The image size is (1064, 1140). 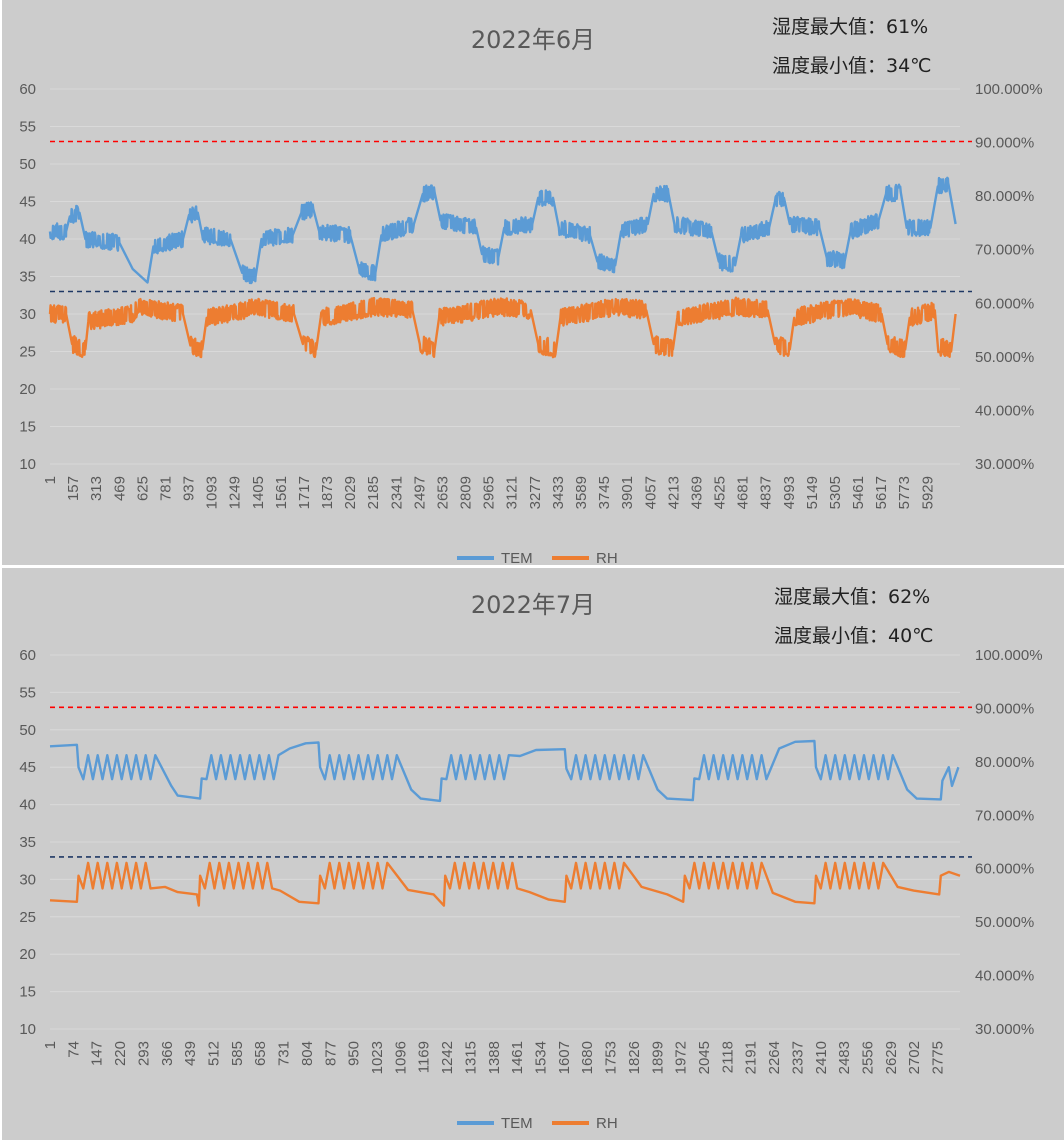 I want to click on x-tick-label: 5305, so click(x=835, y=492).